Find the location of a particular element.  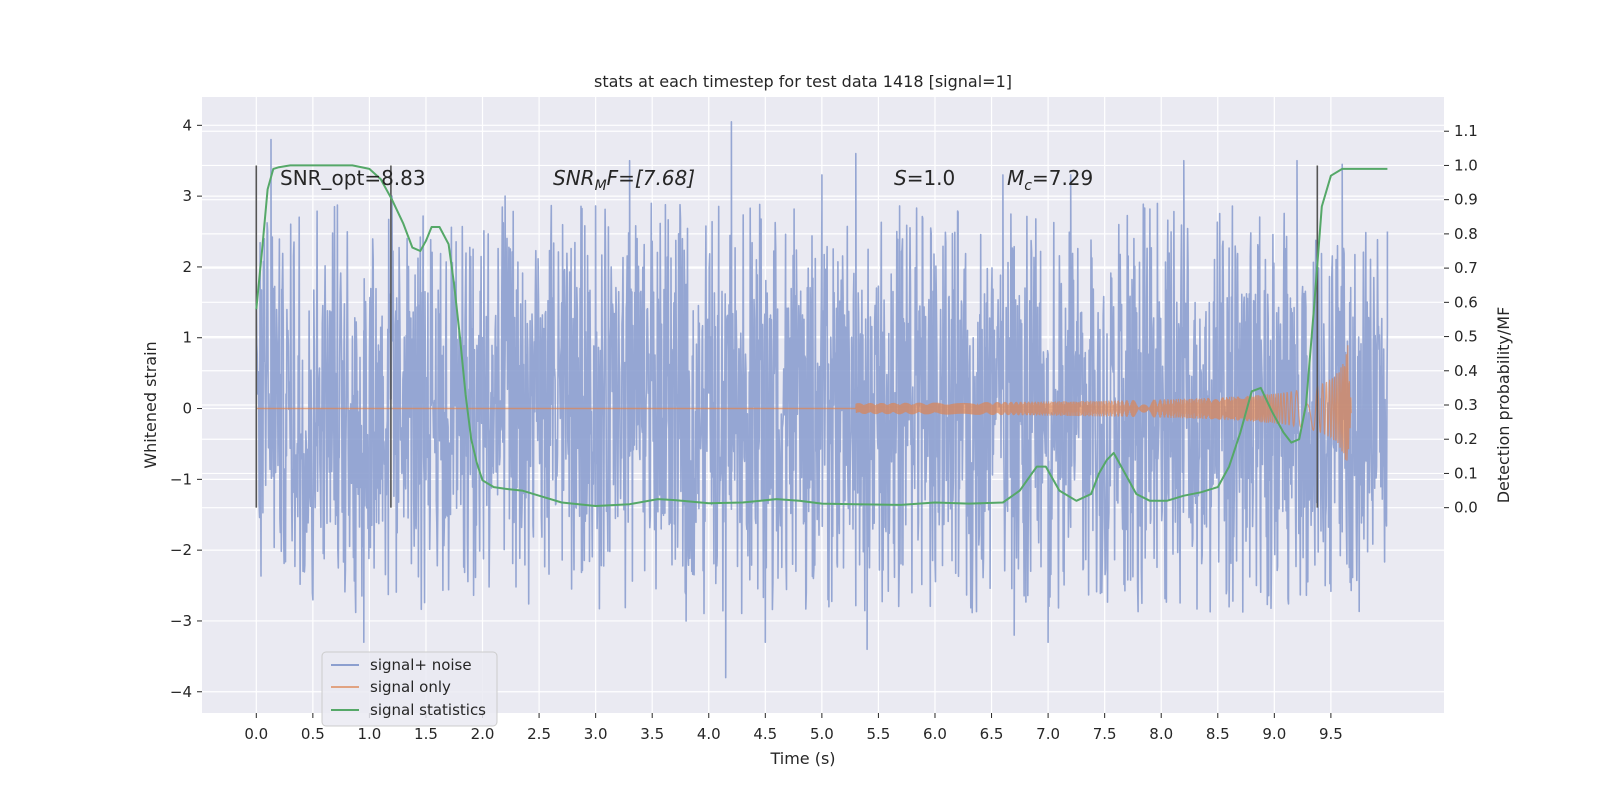

y-right-tick-label: 0.4 is located at coordinates (1466, 371).